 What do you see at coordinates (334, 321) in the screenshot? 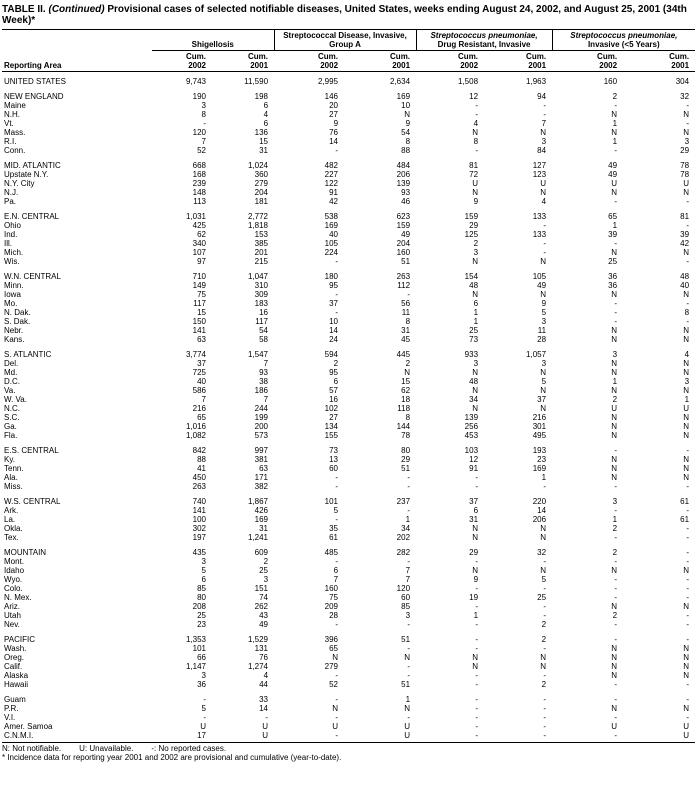
I see `cell: 10` at bounding box center [334, 321].